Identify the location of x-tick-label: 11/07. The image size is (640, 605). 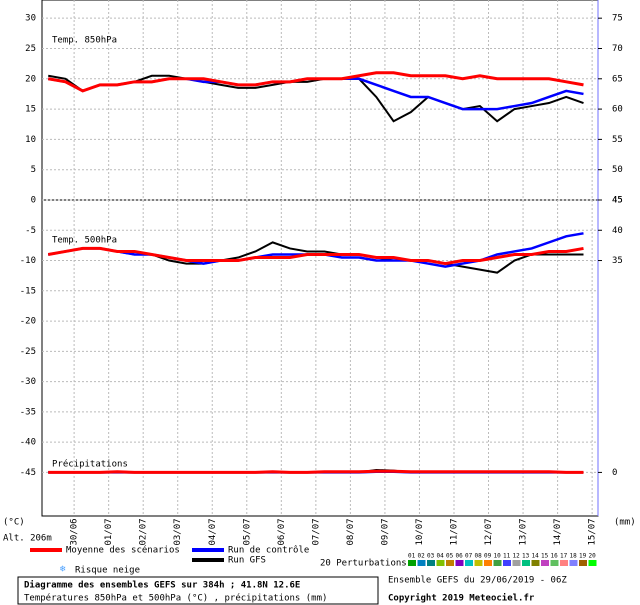
(454, 531).